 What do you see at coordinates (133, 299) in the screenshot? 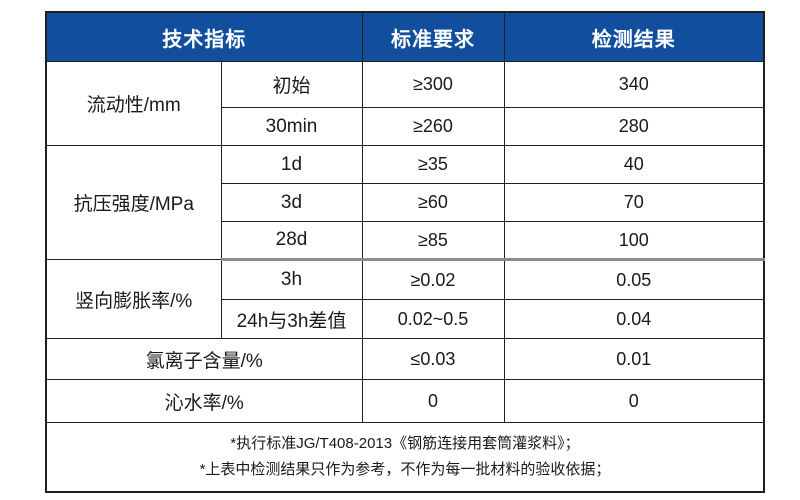
I see `cell-group-vertical-expansion: 竖向膨胀率/%` at bounding box center [133, 299].